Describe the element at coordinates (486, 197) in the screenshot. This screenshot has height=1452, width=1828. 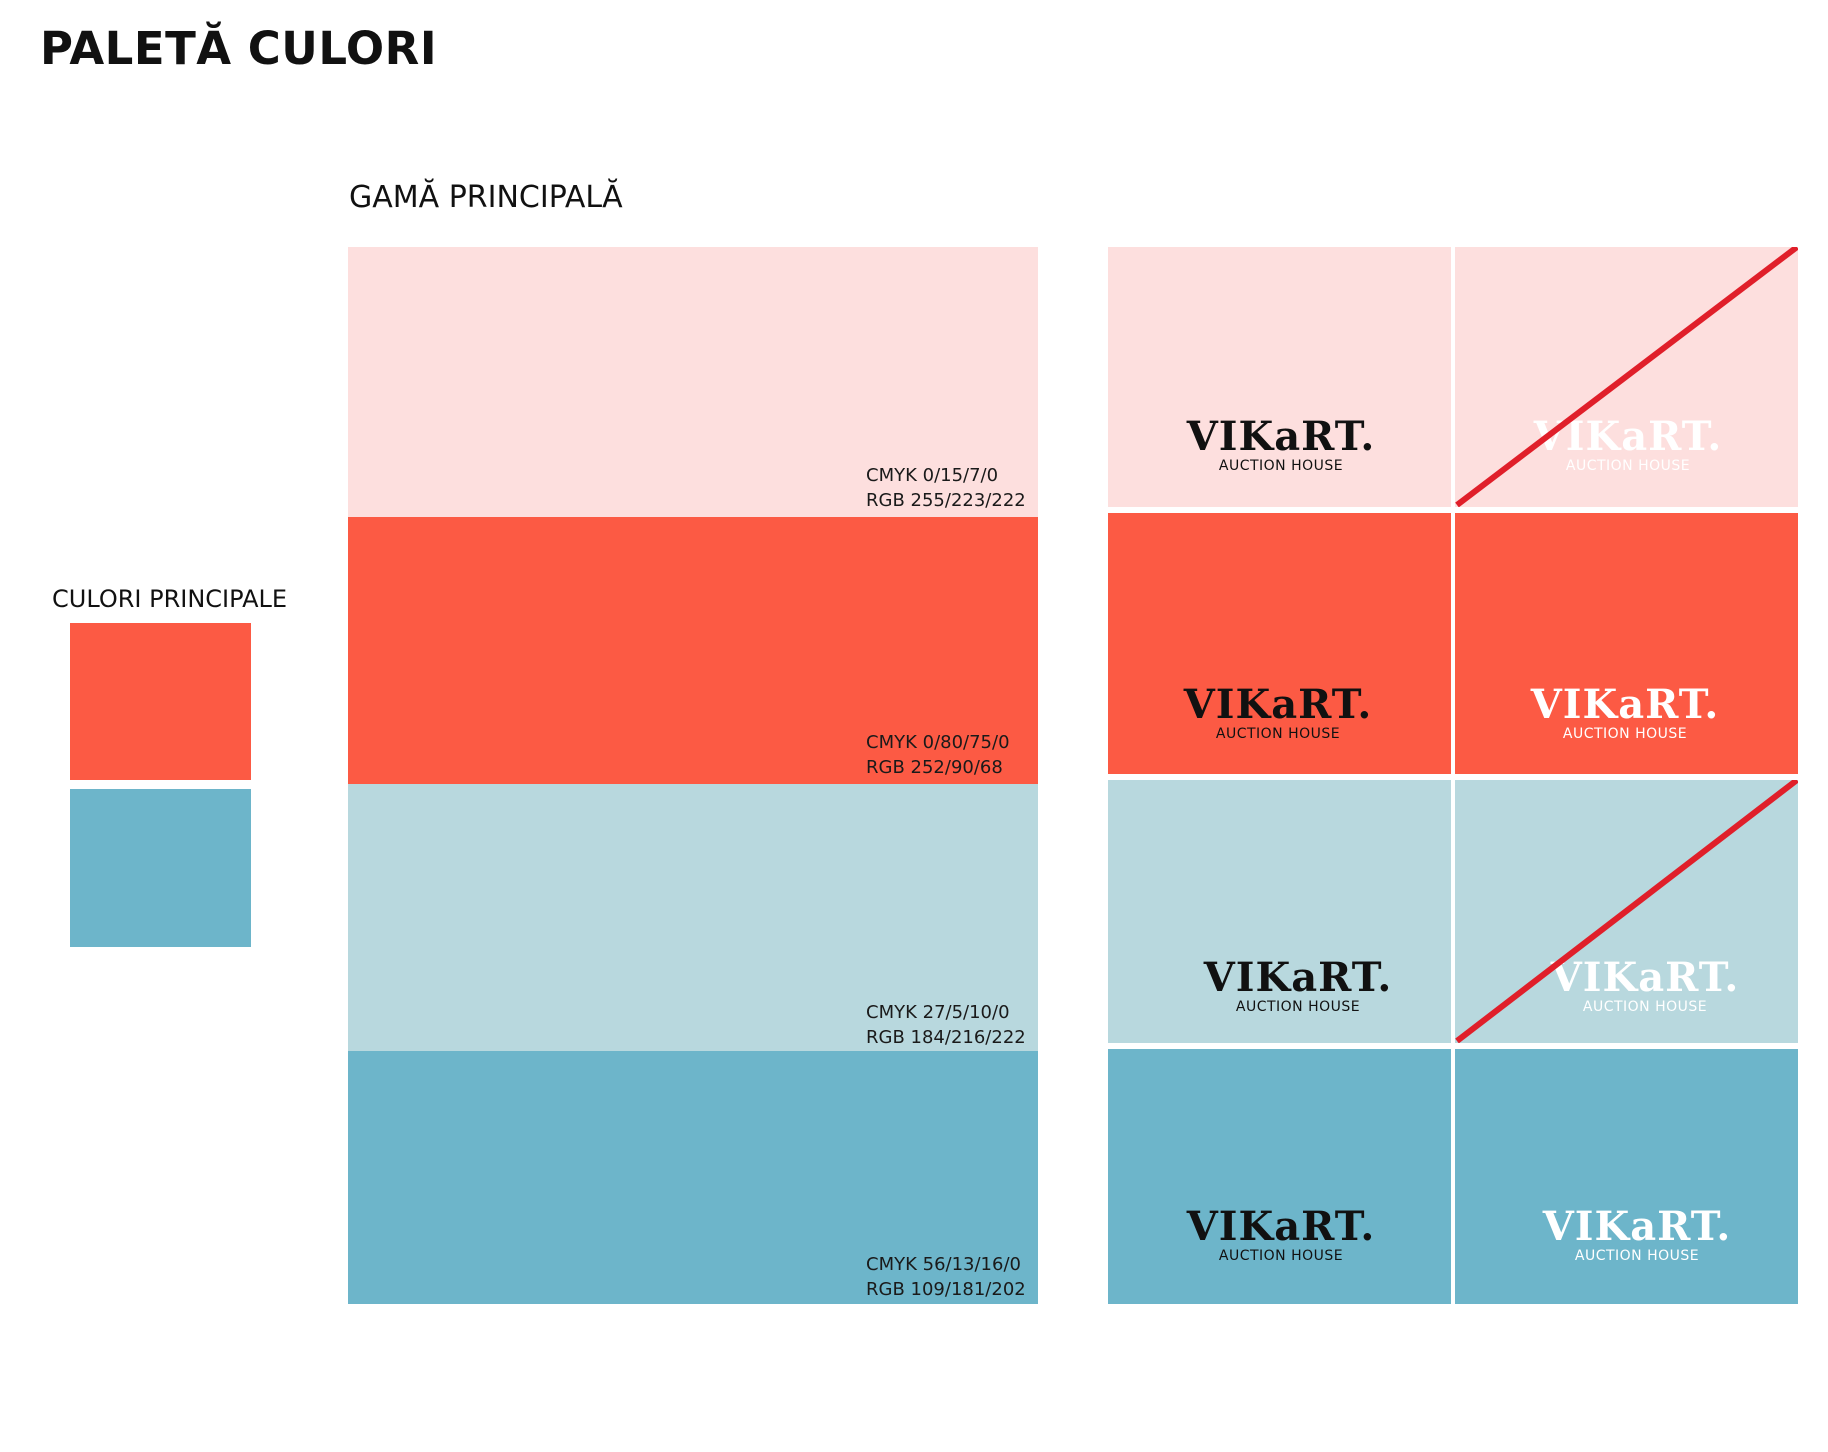
I see `main-range-label: GAMĂ PRINCIPALĂ` at that location.